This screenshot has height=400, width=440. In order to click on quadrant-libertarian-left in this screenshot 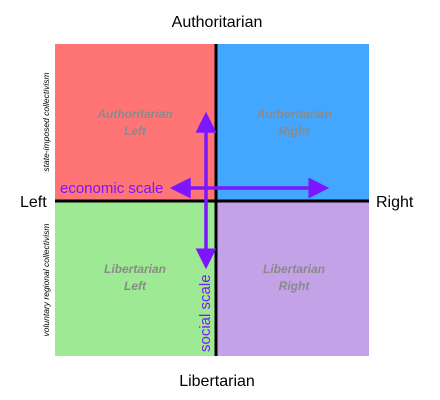, I will do `click(135, 278)`.